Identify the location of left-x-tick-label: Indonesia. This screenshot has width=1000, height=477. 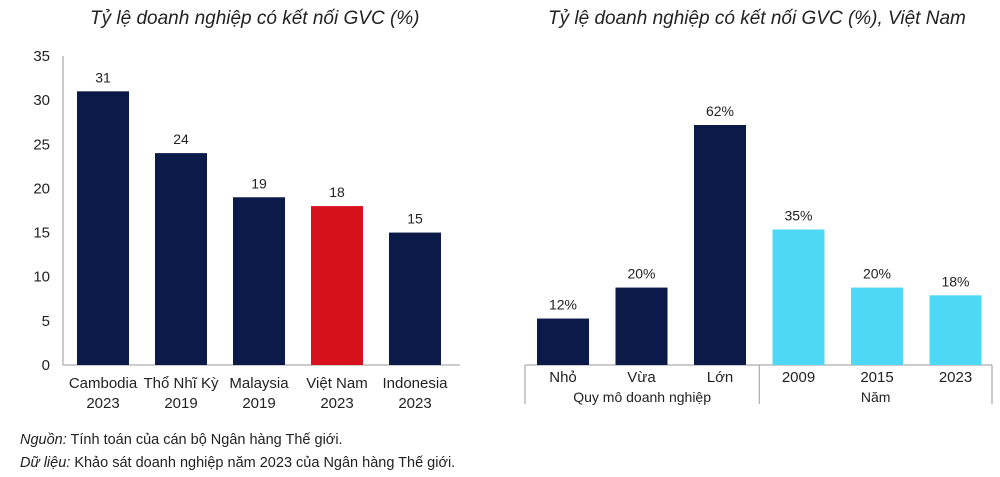
(415, 383).